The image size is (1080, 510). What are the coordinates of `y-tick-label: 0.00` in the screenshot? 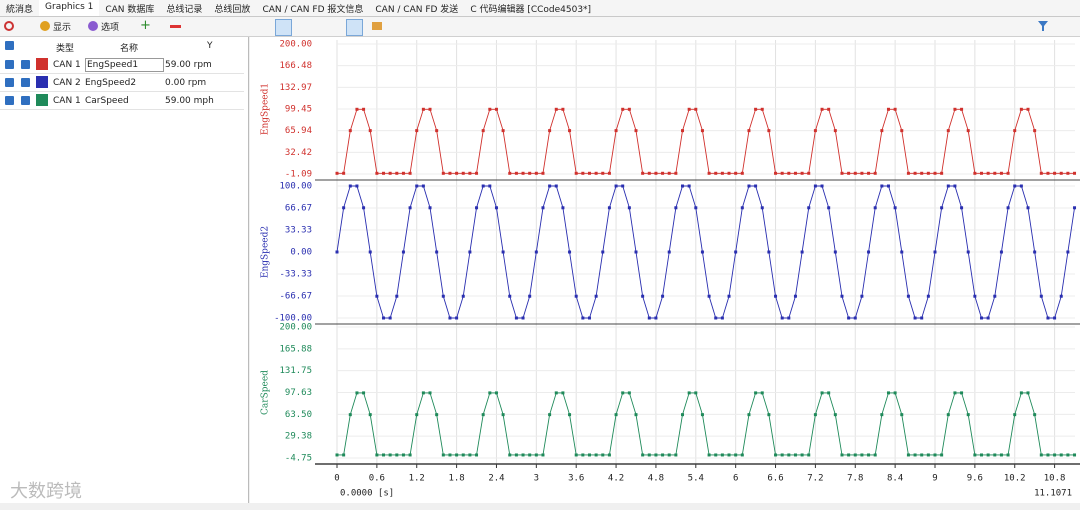 It's located at (301, 253).